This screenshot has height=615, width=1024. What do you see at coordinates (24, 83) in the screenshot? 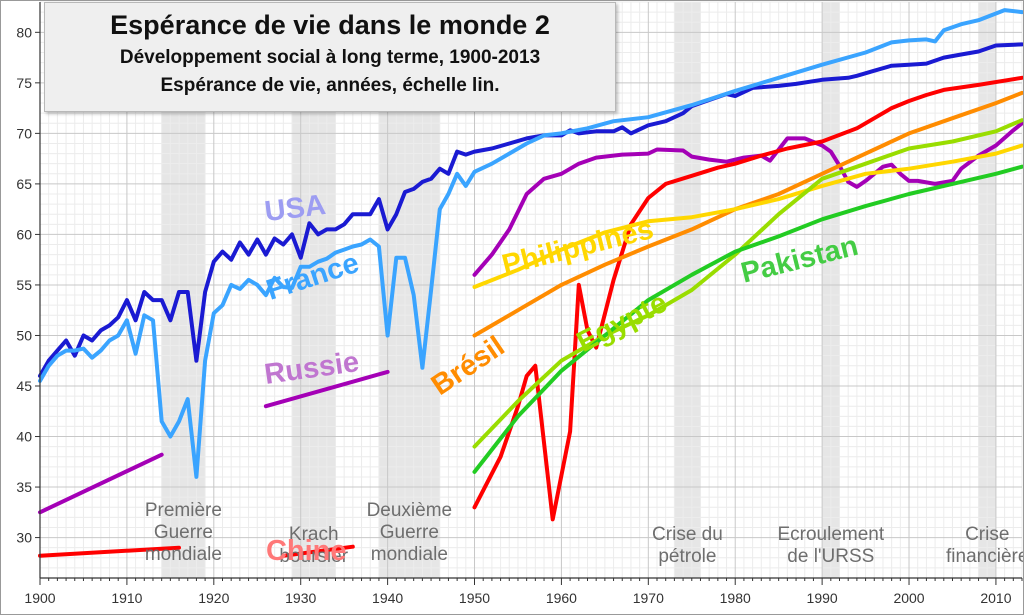
I see `y-tick-label: 75` at bounding box center [24, 83].